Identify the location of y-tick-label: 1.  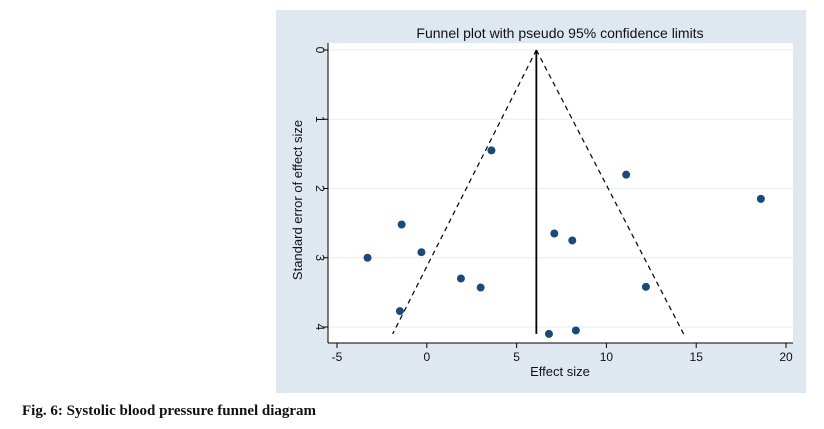
(320, 119).